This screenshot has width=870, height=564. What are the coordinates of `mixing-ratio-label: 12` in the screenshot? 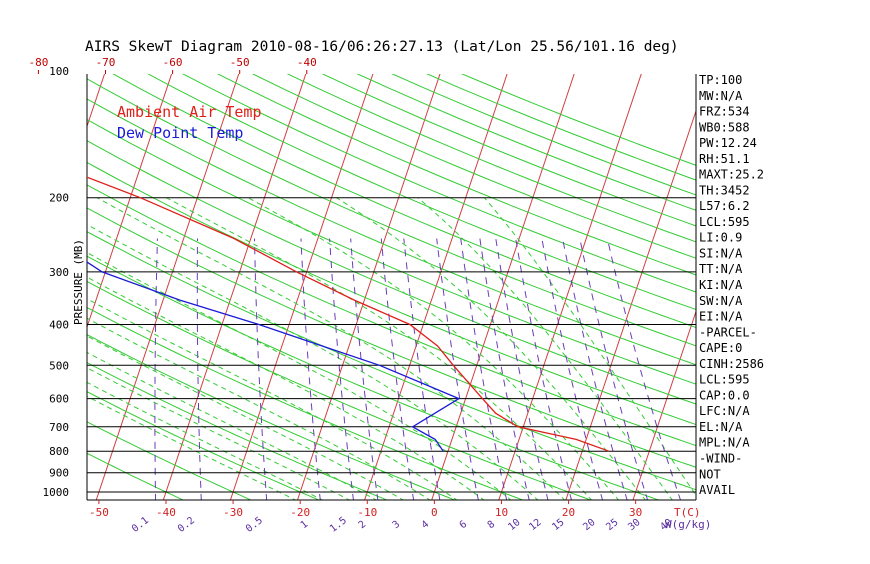 It's located at (535, 525).